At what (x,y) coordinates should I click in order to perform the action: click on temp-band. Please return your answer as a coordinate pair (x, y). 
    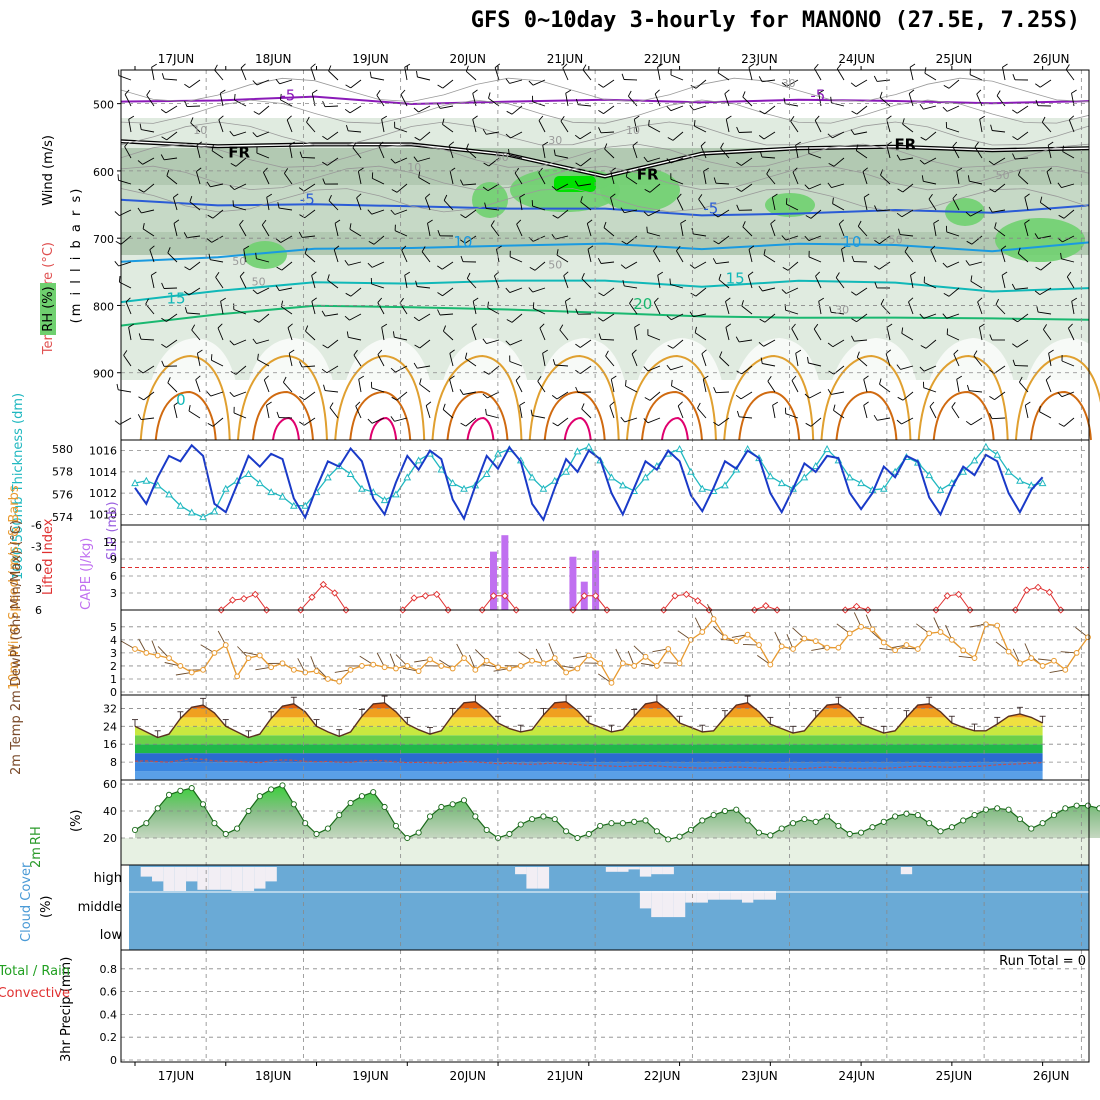
    Looking at the image, I should click on (589, 775).